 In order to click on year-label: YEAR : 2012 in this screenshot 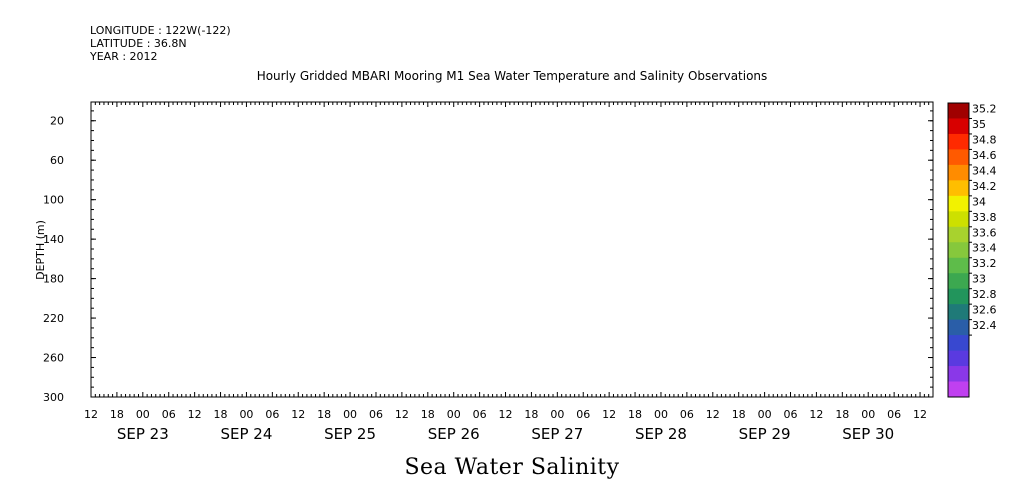, I will do `click(124, 56)`.